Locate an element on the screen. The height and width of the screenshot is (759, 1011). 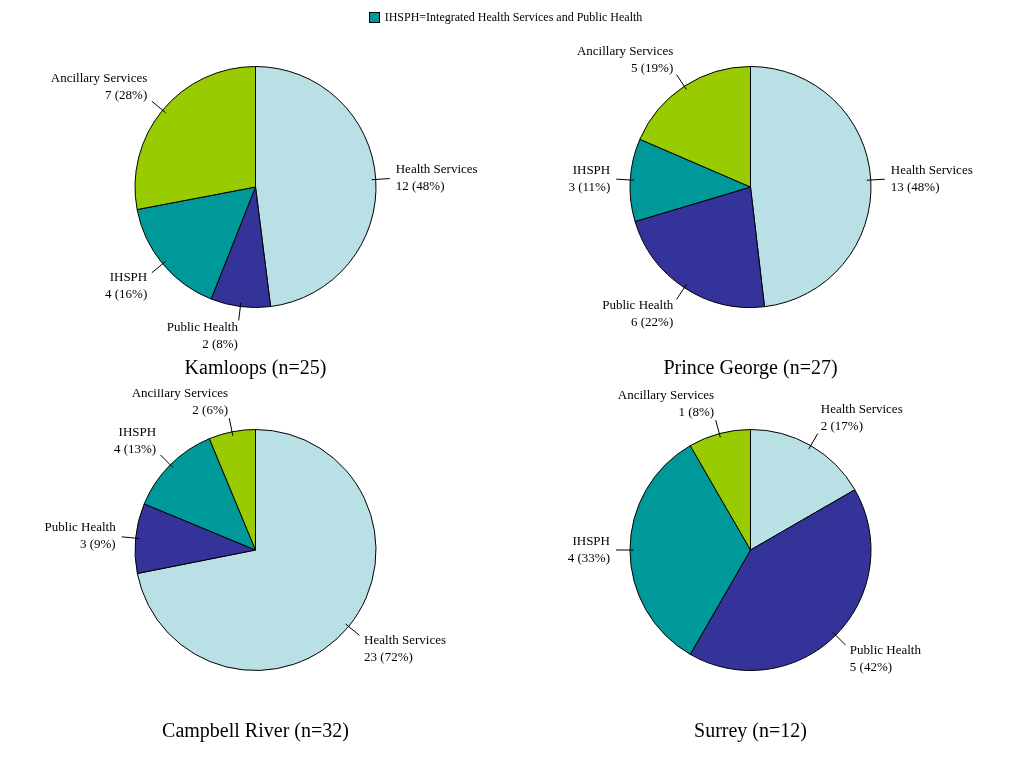
text: Kamloops (n=25) is located at coordinates (255, 367).